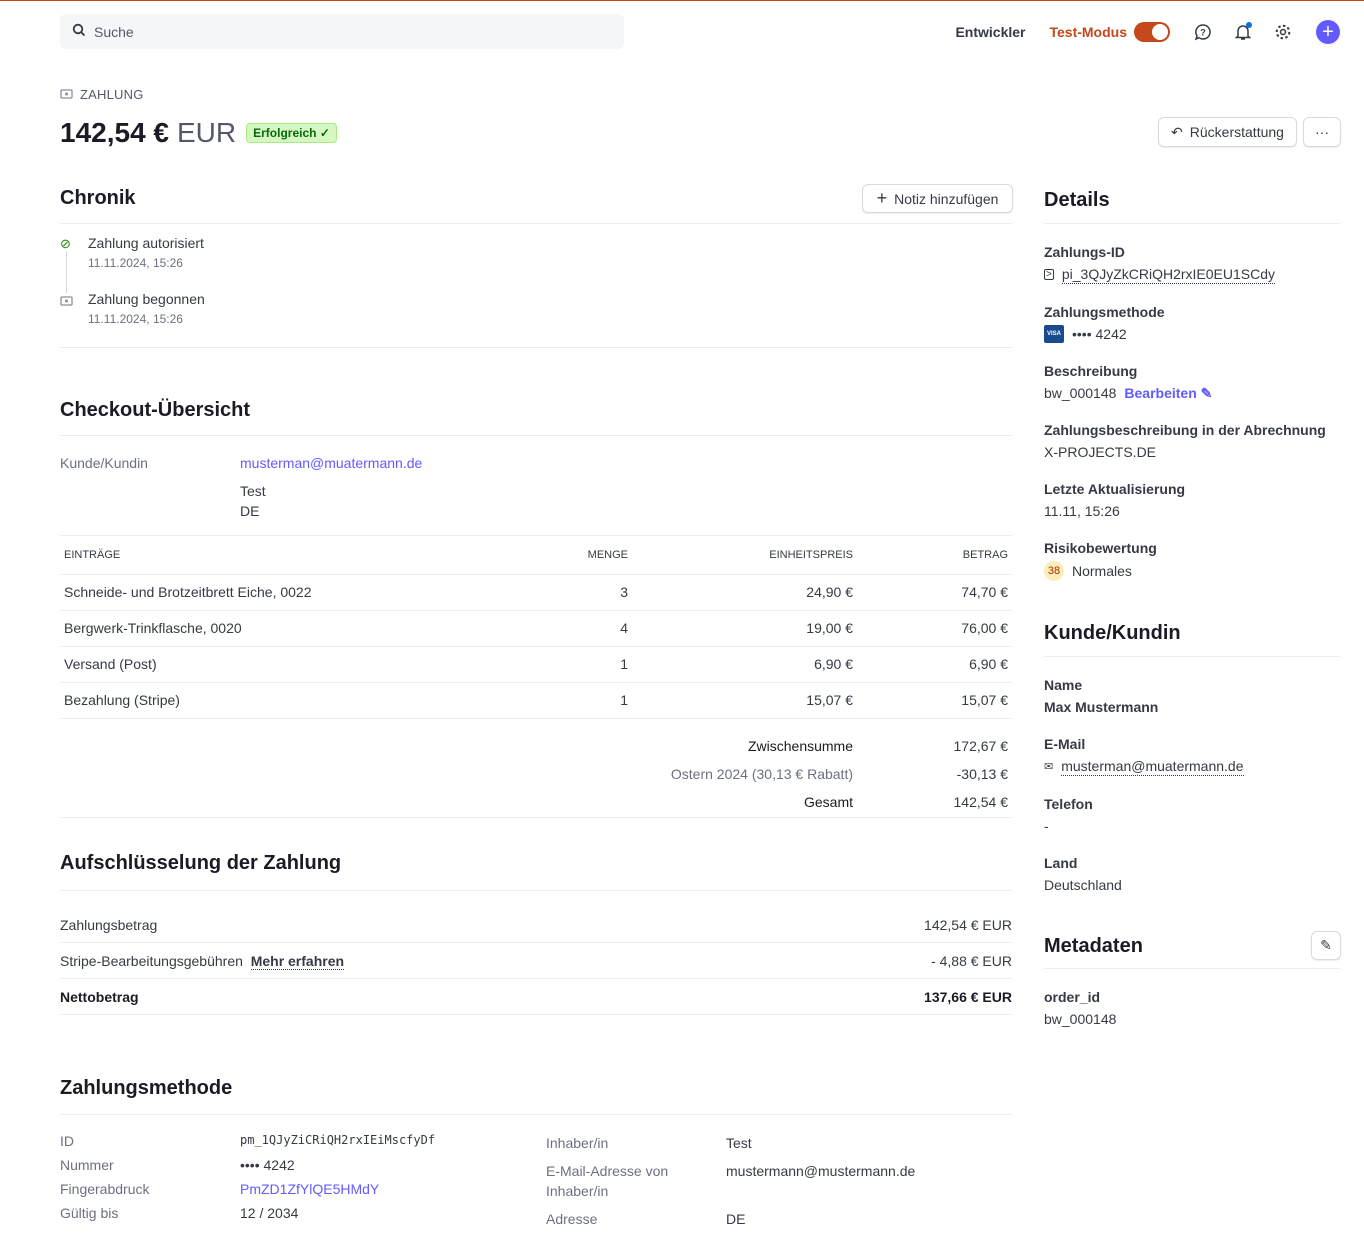  I want to click on table-cell: 19,00 €, so click(744, 628).